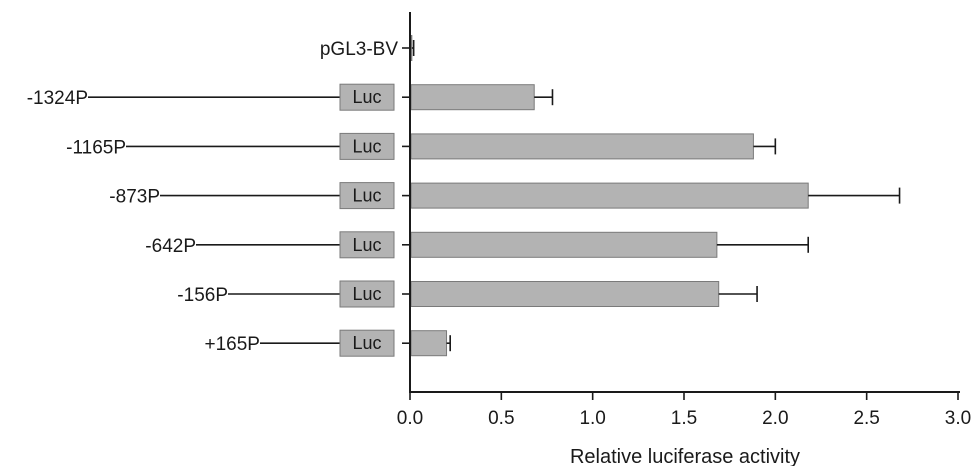 Image resolution: width=974 pixels, height=466 pixels. What do you see at coordinates (232, 344) in the screenshot?
I see `category-label-6: +165P` at bounding box center [232, 344].